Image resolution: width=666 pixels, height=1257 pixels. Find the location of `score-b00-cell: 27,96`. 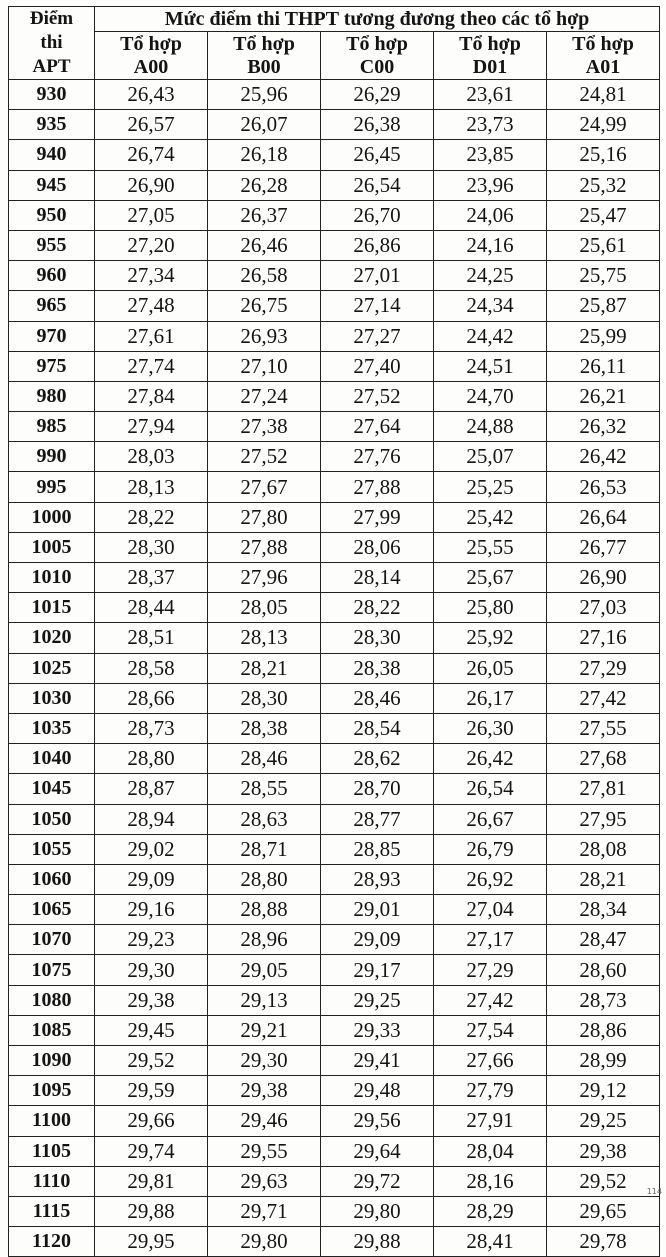

score-b00-cell: 27,96 is located at coordinates (264, 577).